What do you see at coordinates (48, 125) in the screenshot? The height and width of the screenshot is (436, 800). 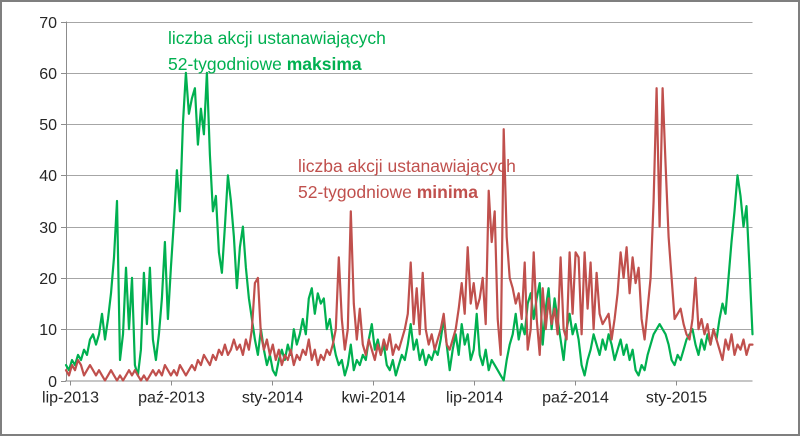 I see `y-axis-label-50: 50` at bounding box center [48, 125].